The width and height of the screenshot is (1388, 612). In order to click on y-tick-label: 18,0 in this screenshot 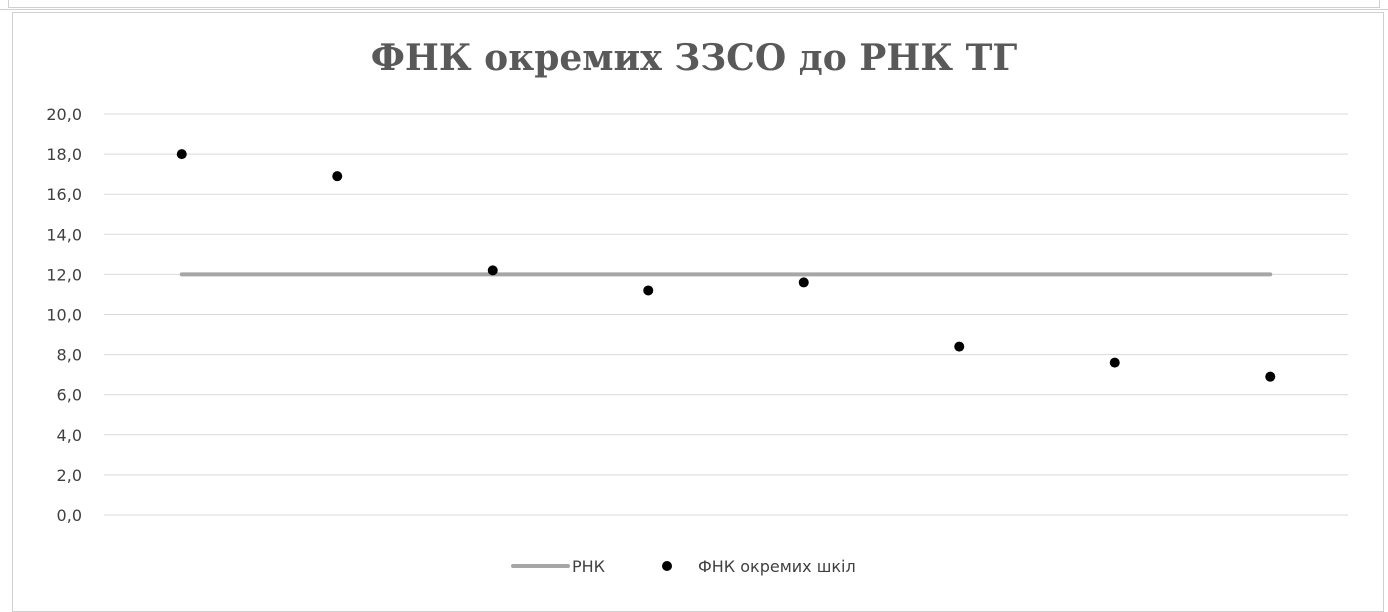, I will do `click(64, 154)`.